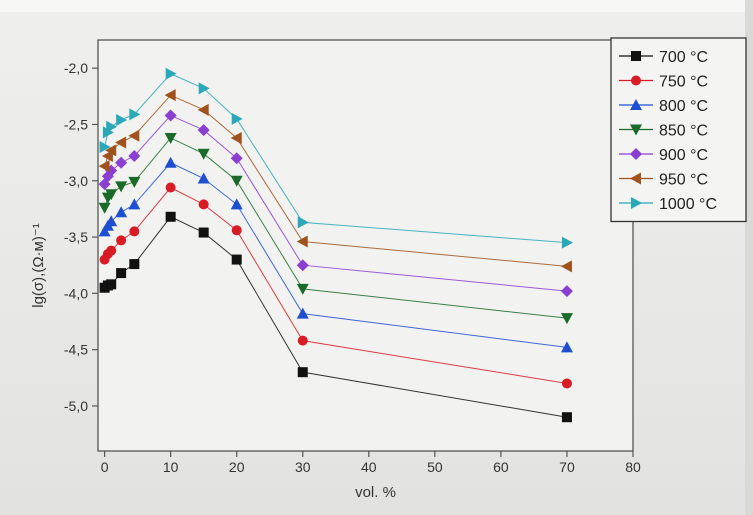  Describe the element at coordinates (501, 467) in the screenshot. I see `x-tick-label: 60` at that location.